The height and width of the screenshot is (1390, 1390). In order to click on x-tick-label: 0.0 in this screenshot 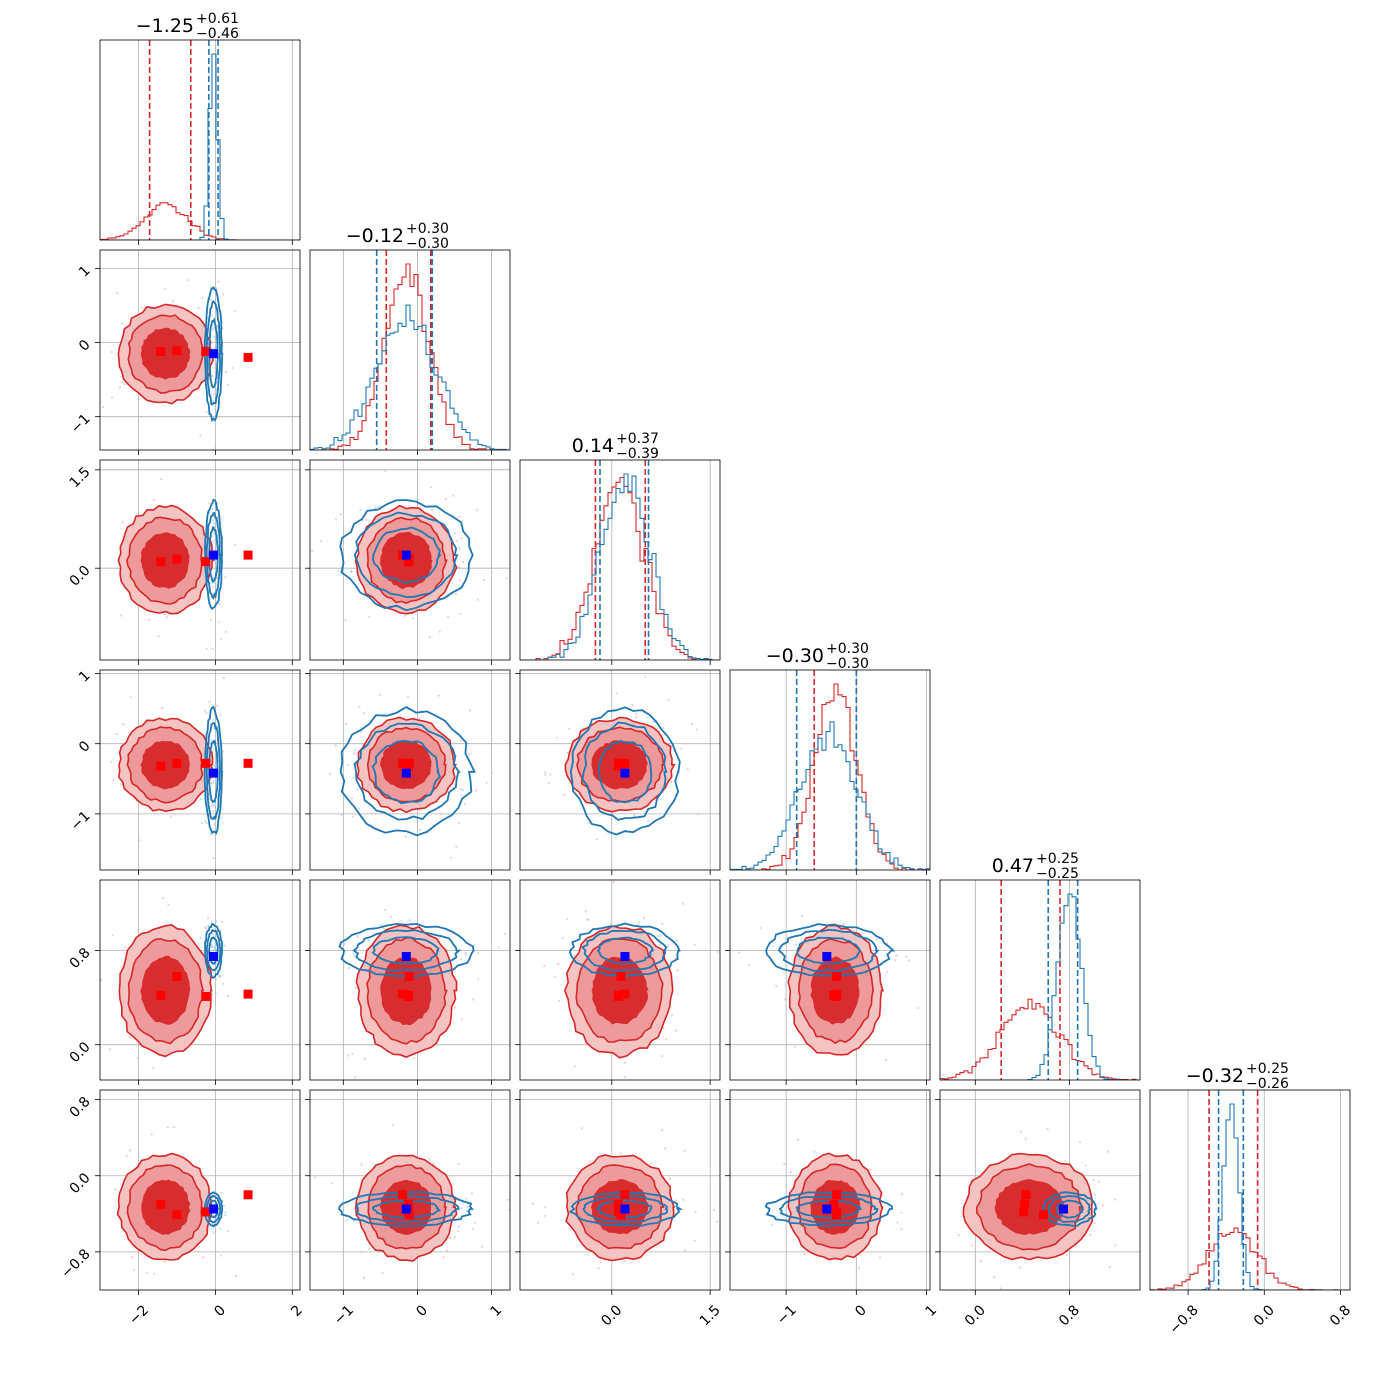, I will do `click(975, 1315)`.